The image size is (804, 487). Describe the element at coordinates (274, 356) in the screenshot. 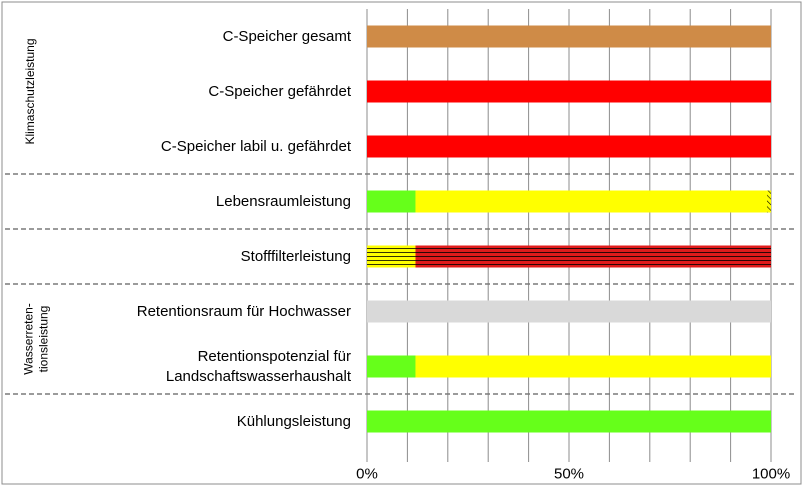

I see `category-label: Retentionspotenzial für` at that location.